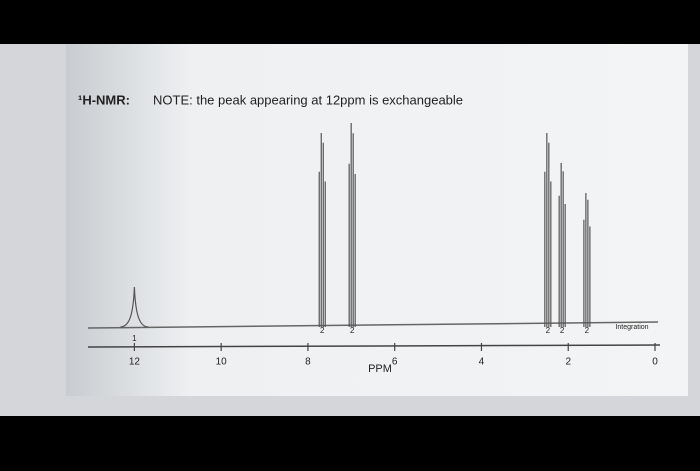  What do you see at coordinates (222, 362) in the screenshot?
I see `x-tick-label: 10` at bounding box center [222, 362].